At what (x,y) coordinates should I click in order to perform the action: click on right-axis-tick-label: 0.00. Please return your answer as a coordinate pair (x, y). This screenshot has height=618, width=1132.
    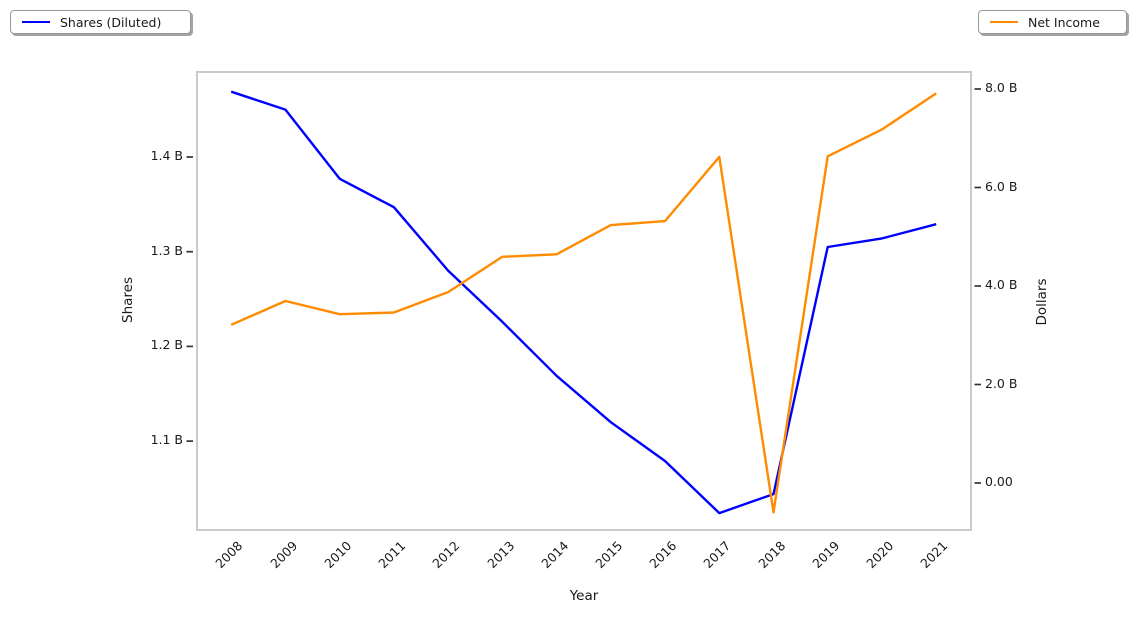
    Looking at the image, I should click on (999, 481).